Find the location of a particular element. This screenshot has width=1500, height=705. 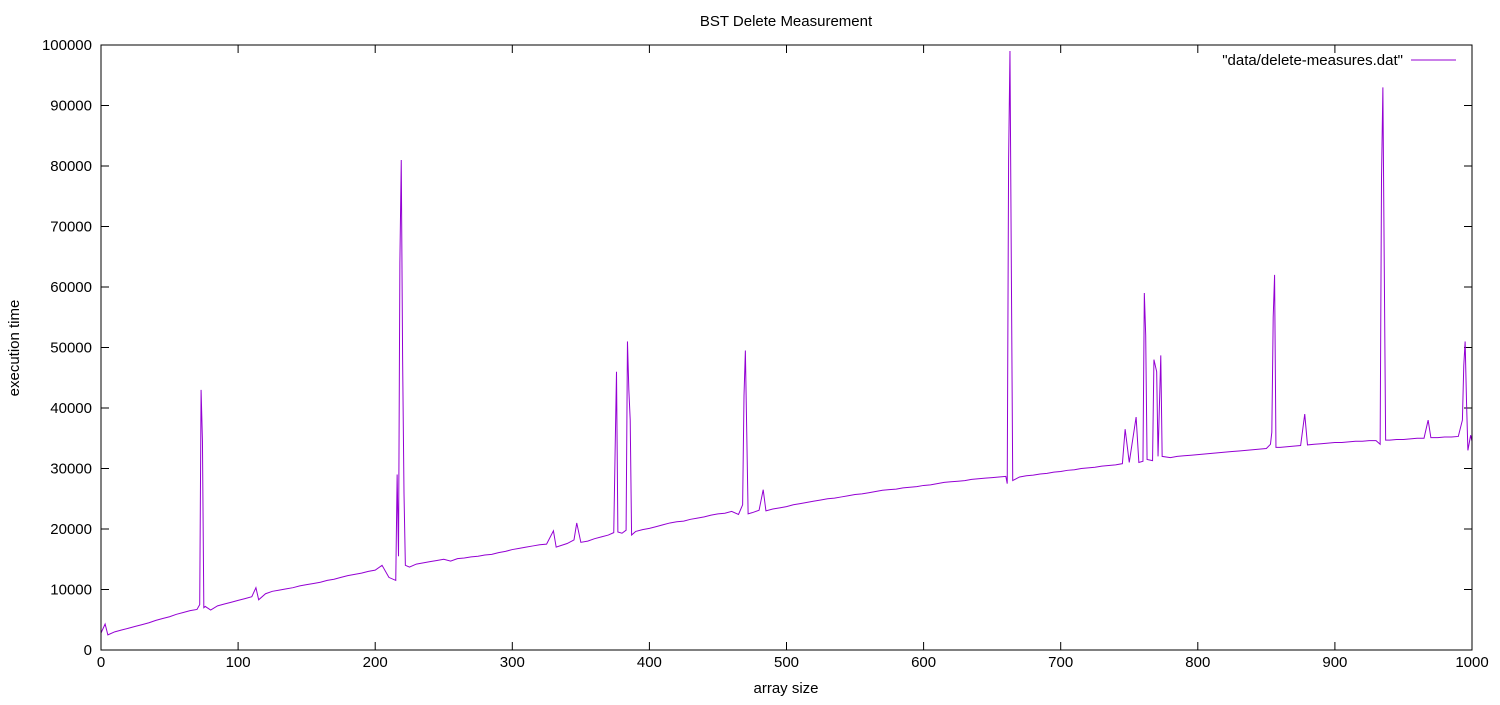

x-tick-label: 700 is located at coordinates (1060, 662).